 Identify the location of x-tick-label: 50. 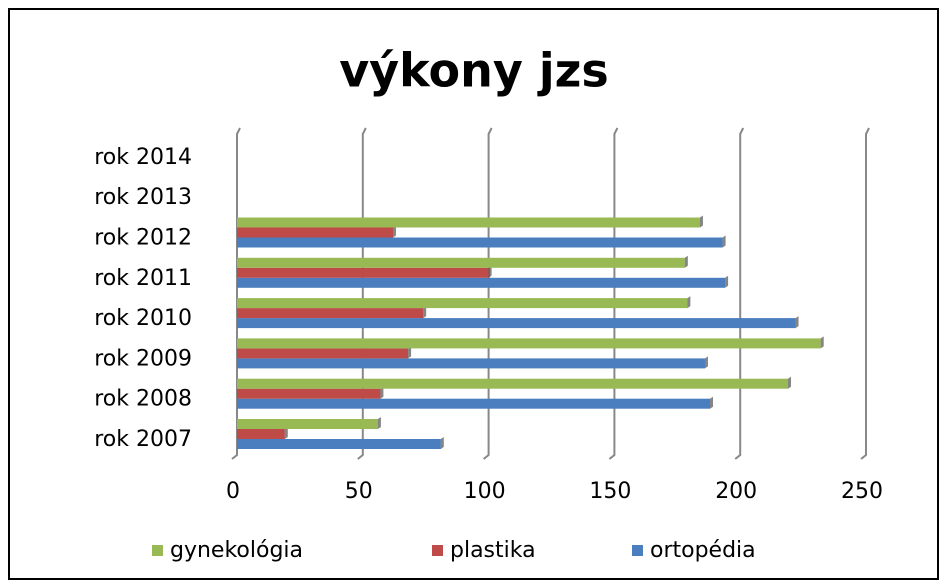
(359, 491).